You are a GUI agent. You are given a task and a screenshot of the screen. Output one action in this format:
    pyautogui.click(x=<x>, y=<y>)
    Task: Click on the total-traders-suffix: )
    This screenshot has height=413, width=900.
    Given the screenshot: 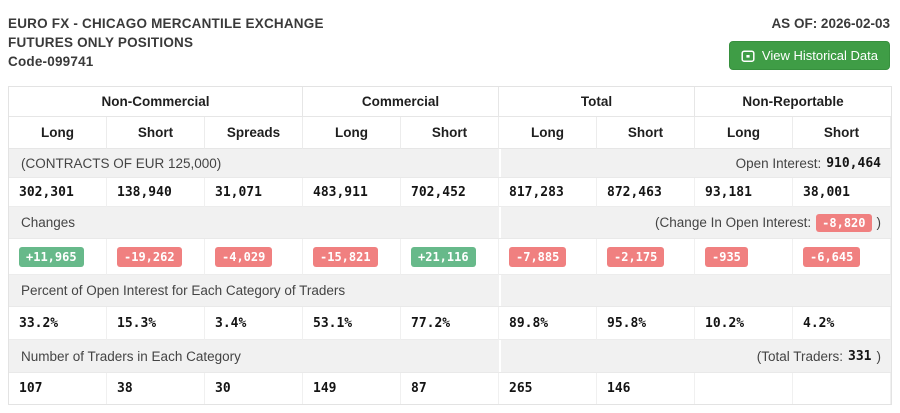 What is the action you would take?
    pyautogui.click(x=879, y=356)
    